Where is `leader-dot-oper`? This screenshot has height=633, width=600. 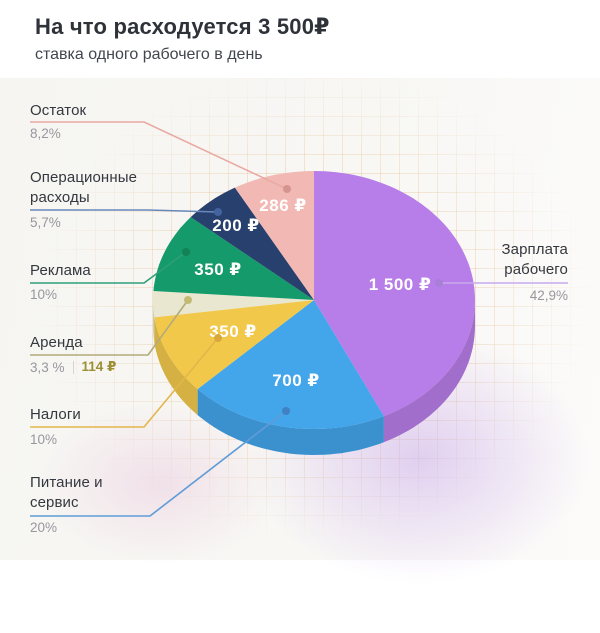
leader-dot-oper is located at coordinates (218, 212).